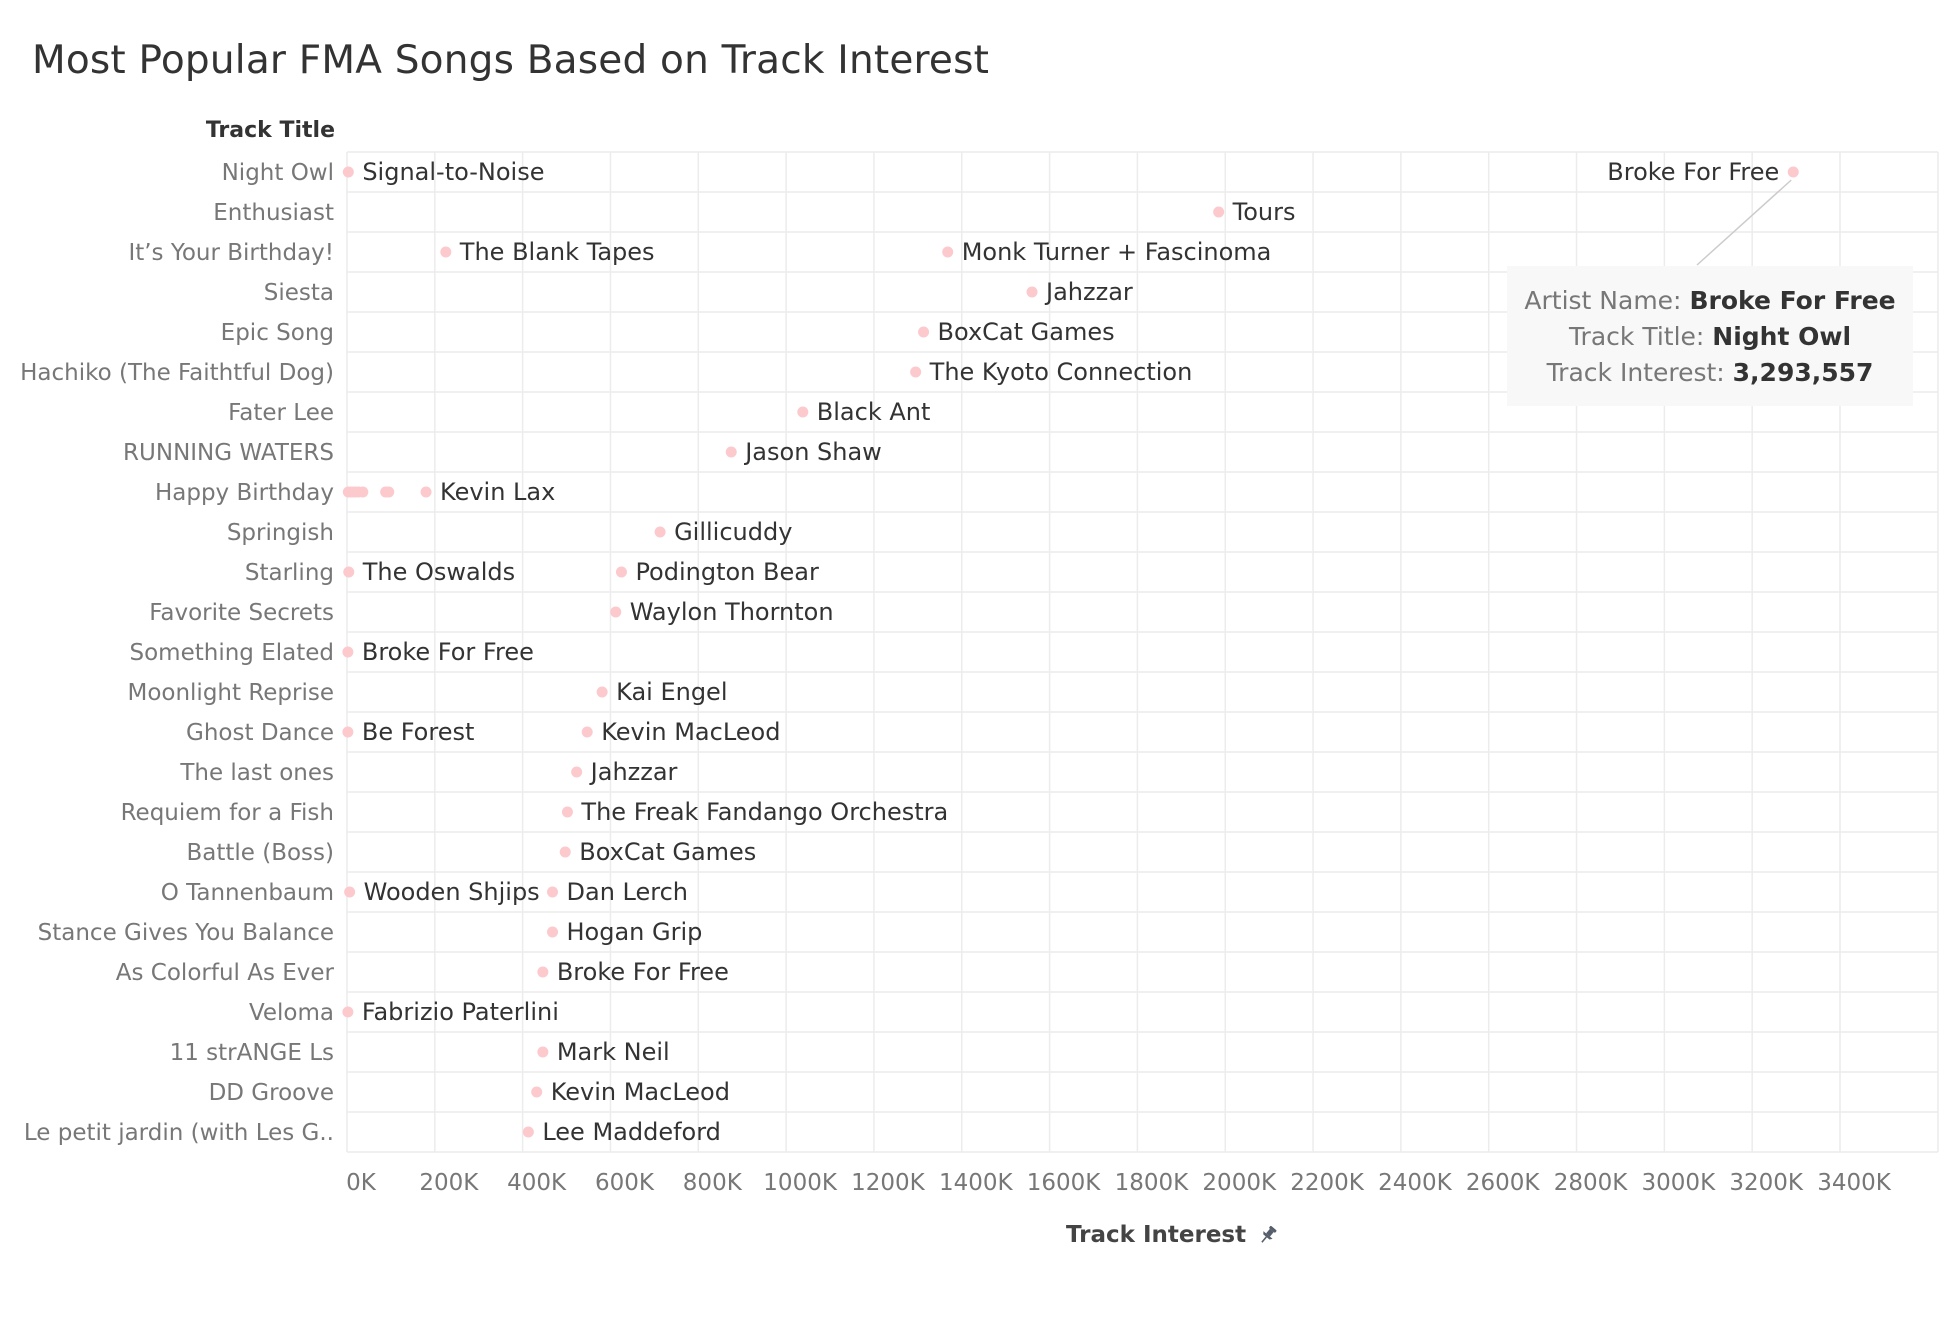 The image size is (1960, 1318). I want to click on row-label: Enthusiast, so click(273, 213).